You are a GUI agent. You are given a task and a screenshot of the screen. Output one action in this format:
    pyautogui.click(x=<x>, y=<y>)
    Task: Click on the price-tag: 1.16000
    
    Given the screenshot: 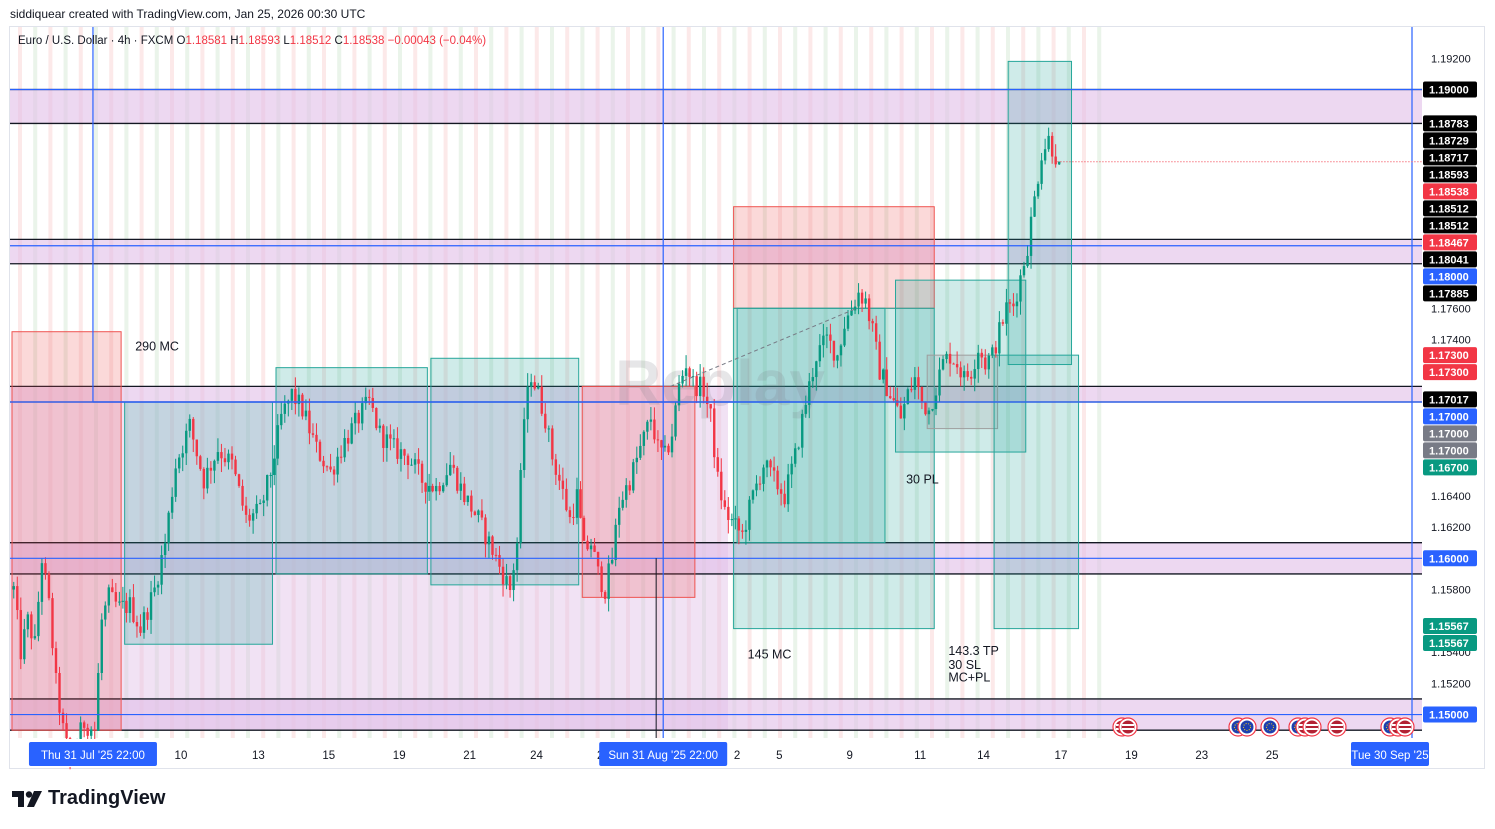 What is the action you would take?
    pyautogui.click(x=1450, y=558)
    